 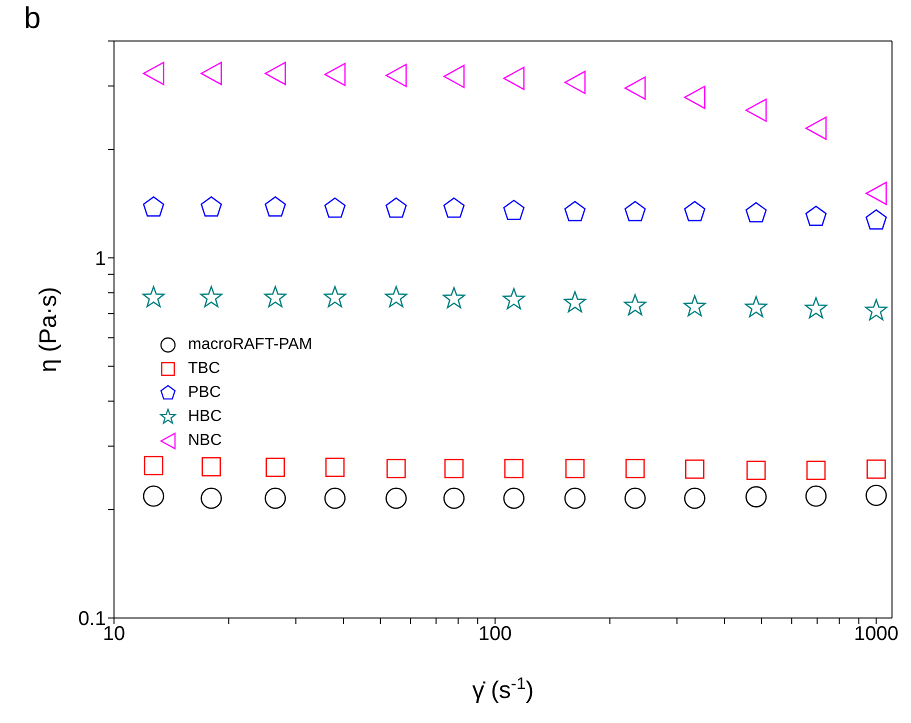 What do you see at coordinates (876, 634) in the screenshot?
I see `x-tick-label: 1000` at bounding box center [876, 634].